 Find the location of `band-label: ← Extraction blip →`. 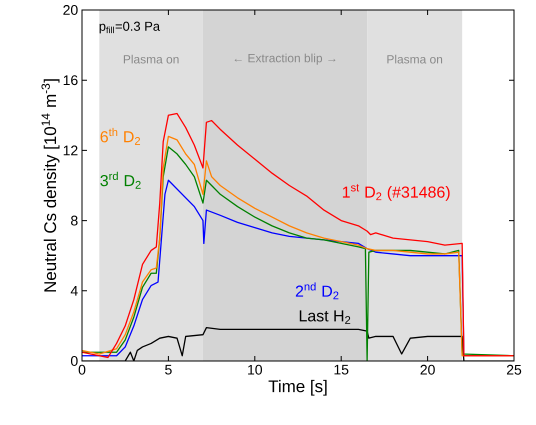

band-label: ← Extraction blip → is located at coordinates (285, 59).